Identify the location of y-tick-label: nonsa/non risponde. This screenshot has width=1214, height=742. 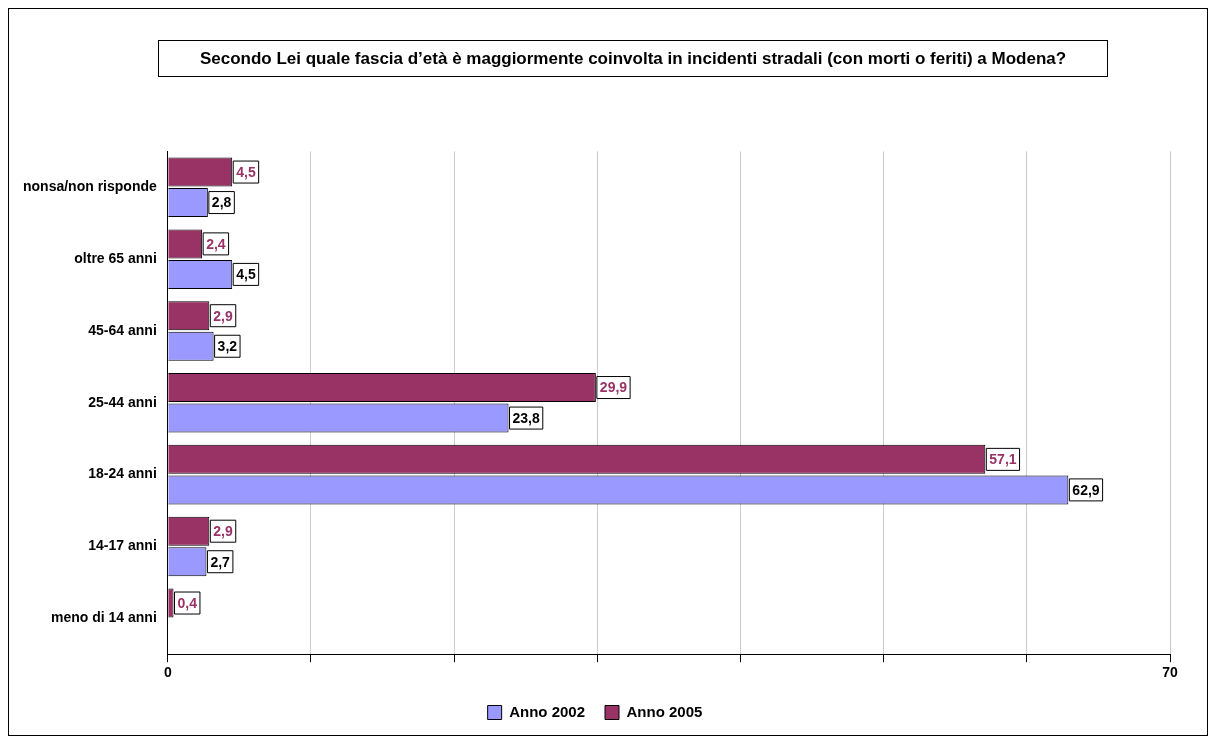
(90, 186).